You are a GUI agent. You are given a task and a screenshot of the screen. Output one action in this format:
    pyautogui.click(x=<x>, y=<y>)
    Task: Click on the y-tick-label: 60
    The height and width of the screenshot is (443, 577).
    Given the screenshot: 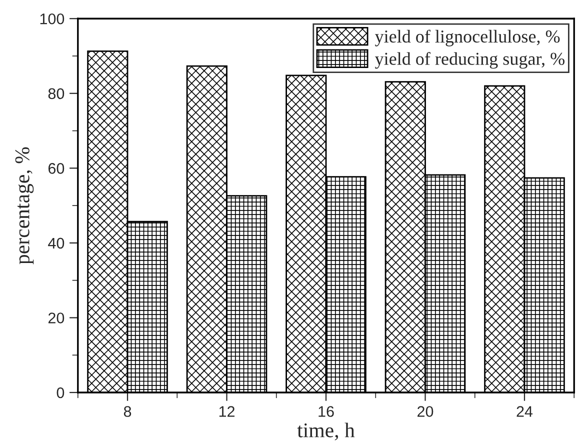 What is the action you would take?
    pyautogui.click(x=56, y=168)
    